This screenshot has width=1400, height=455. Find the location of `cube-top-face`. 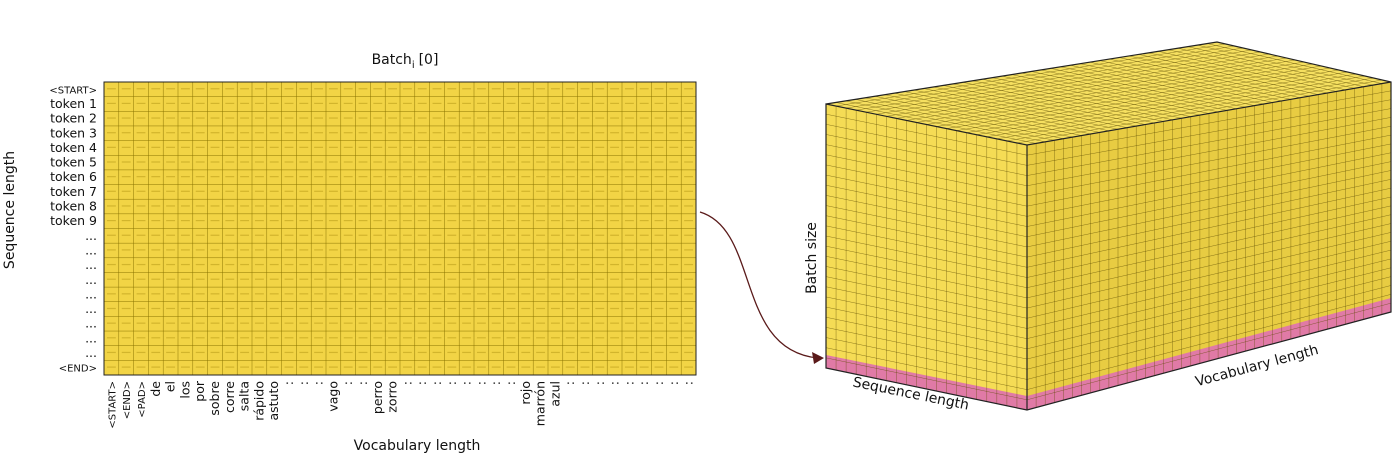

cube-top-face is located at coordinates (1108, 93).